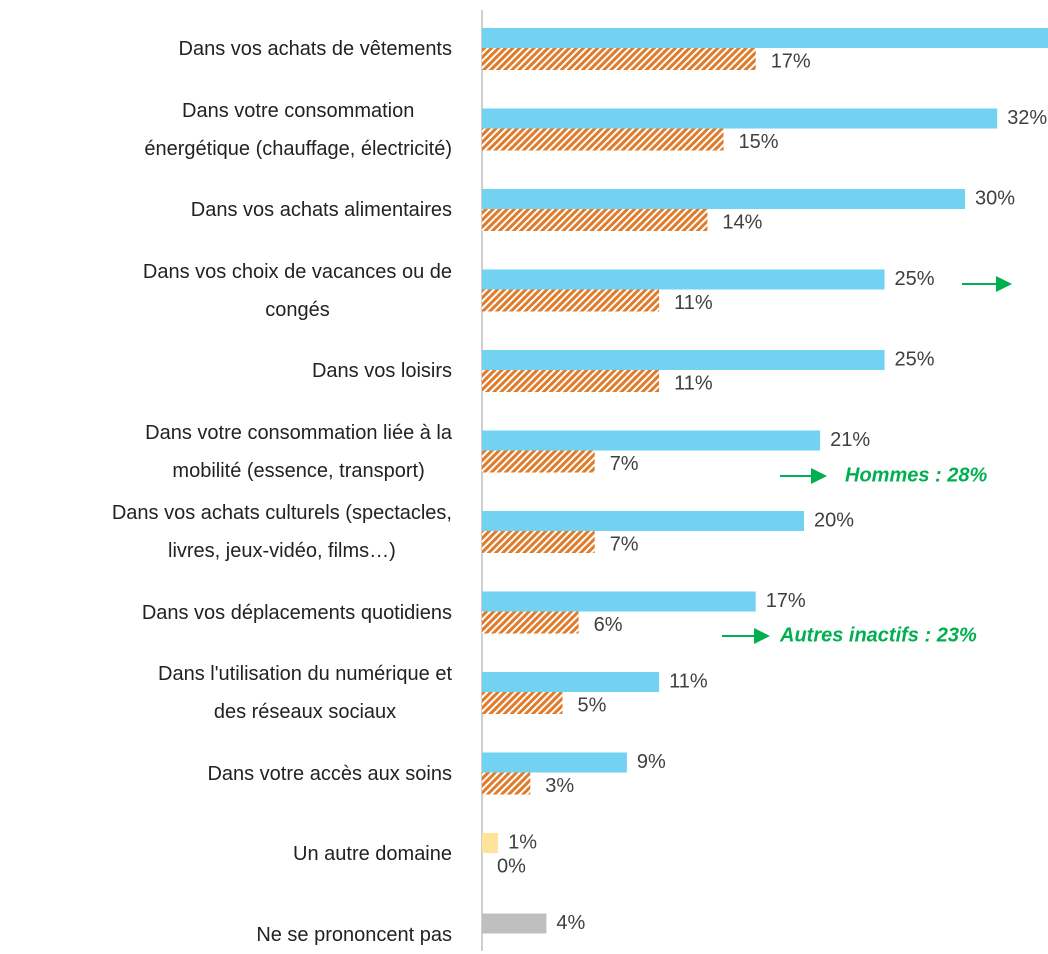 The width and height of the screenshot is (1048, 954). What do you see at coordinates (742, 222) in the screenshot?
I see `value-label: 14%` at bounding box center [742, 222].